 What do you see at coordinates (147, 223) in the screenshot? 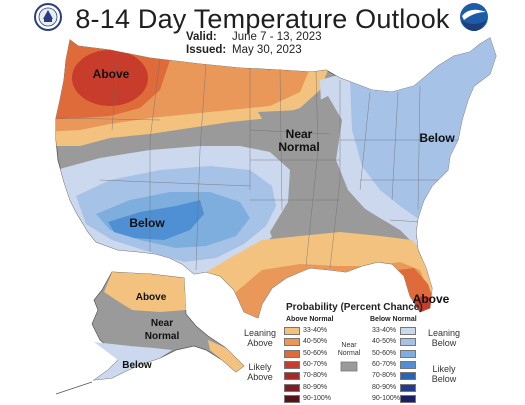
I see `label-sw-below: Below` at bounding box center [147, 223].